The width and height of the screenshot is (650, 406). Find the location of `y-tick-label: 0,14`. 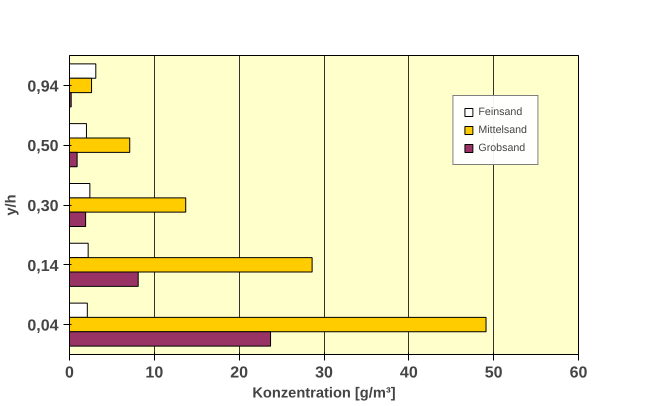

y-tick-label: 0,14 is located at coordinates (43, 266).